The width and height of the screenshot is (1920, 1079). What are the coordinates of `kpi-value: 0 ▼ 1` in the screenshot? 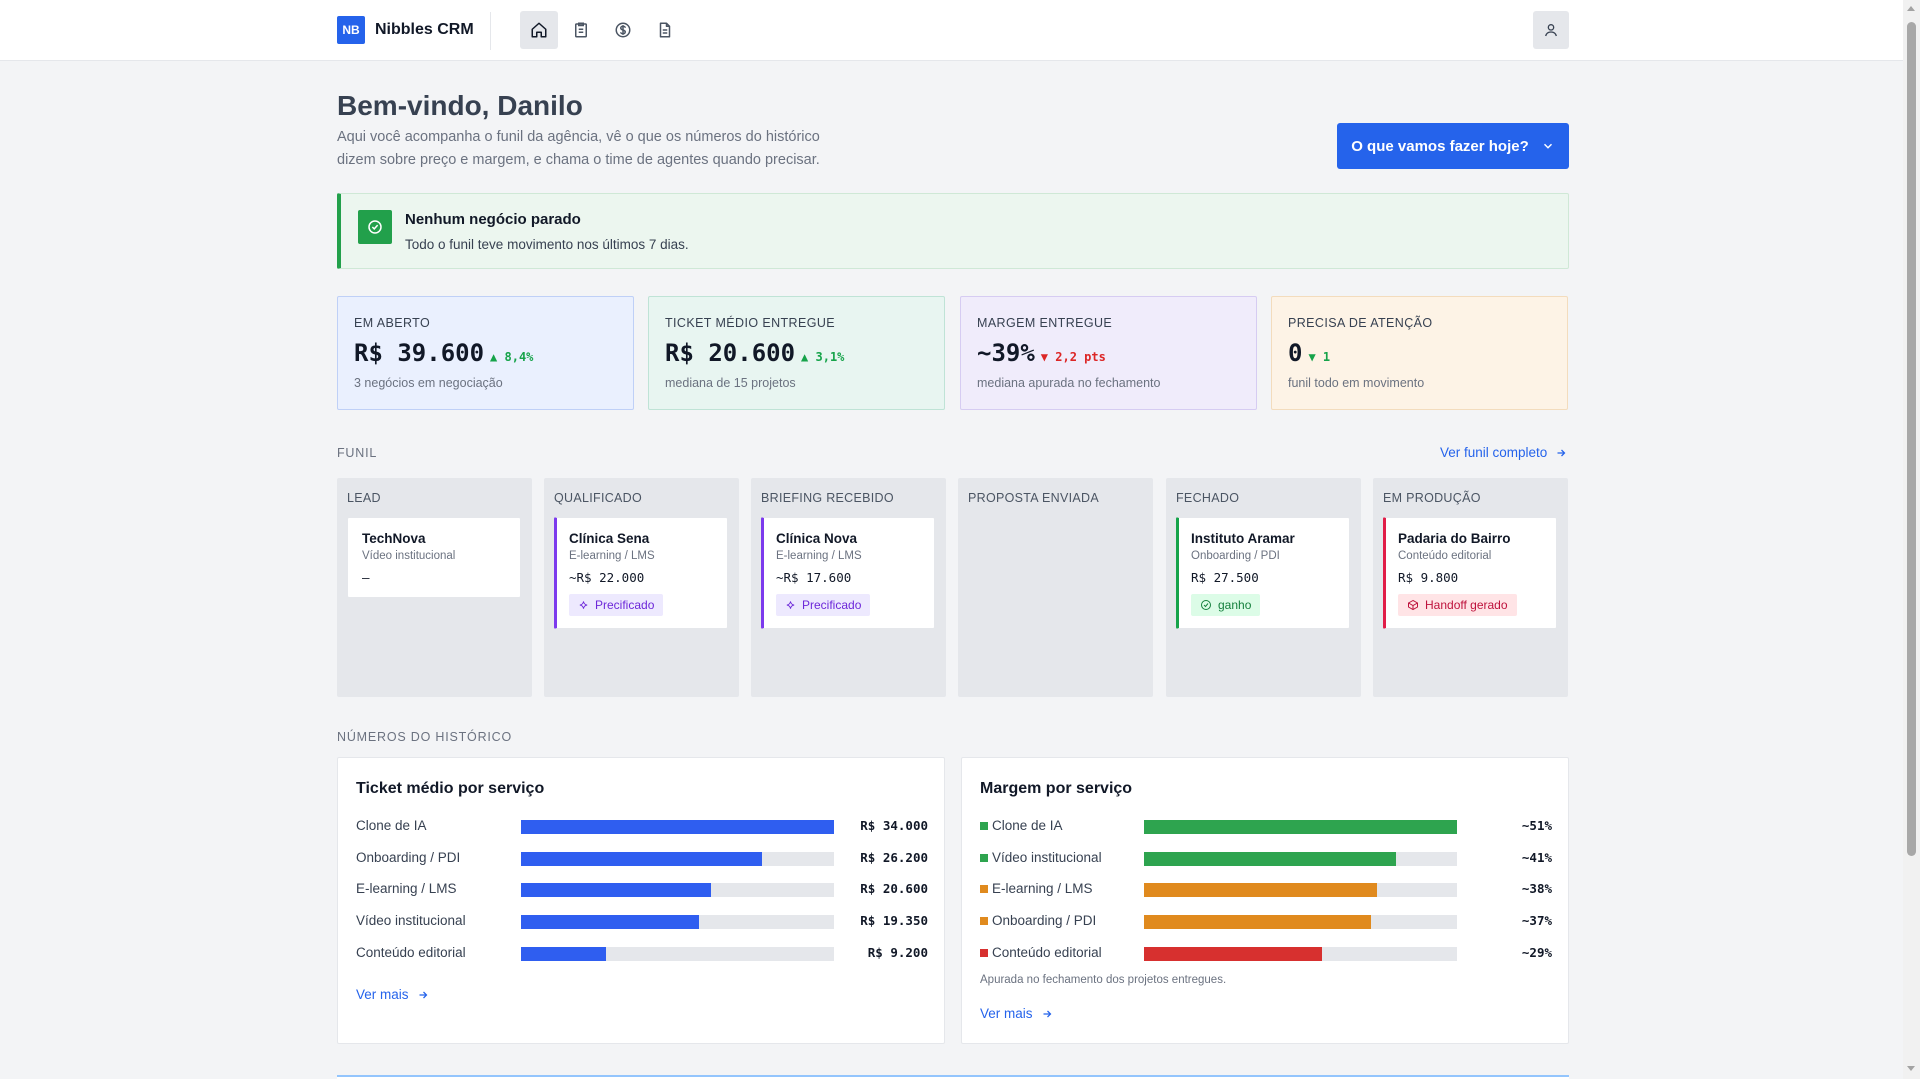 It's located at (1309, 353).